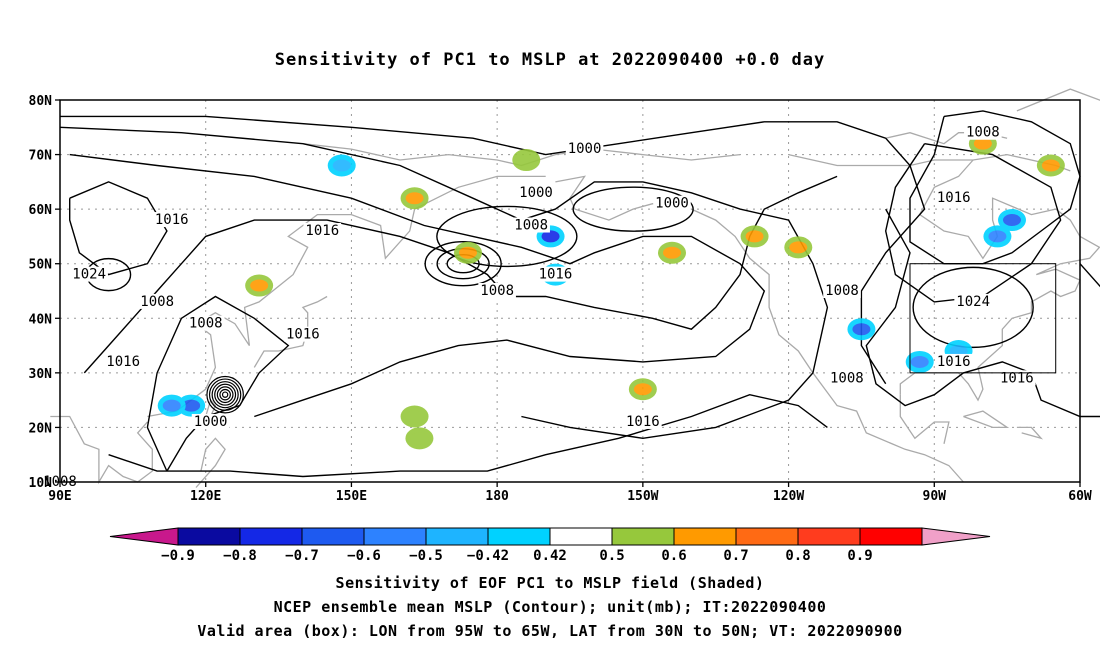 The height and width of the screenshot is (650, 1100). What do you see at coordinates (302, 556) in the screenshot?
I see `colorbar-tick-label: −0.7` at bounding box center [302, 556].